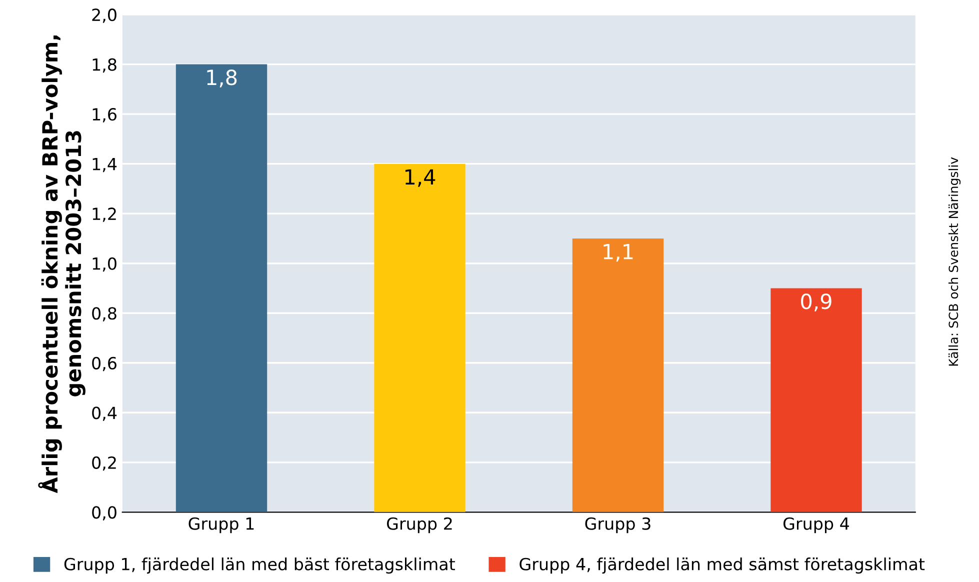 This screenshot has width=979, height=582. Describe the element at coordinates (221, 525) in the screenshot. I see `x-tick-label: Grupp 1` at that location.